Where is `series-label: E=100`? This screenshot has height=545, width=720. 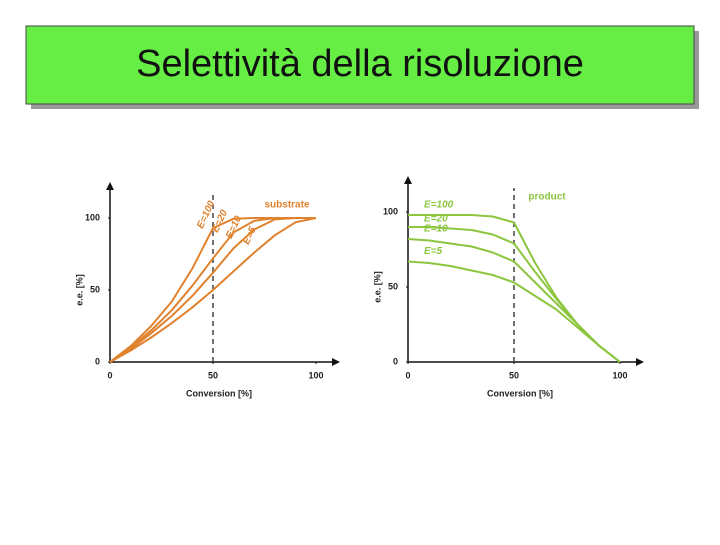
series-label: E=100 is located at coordinates (439, 205).